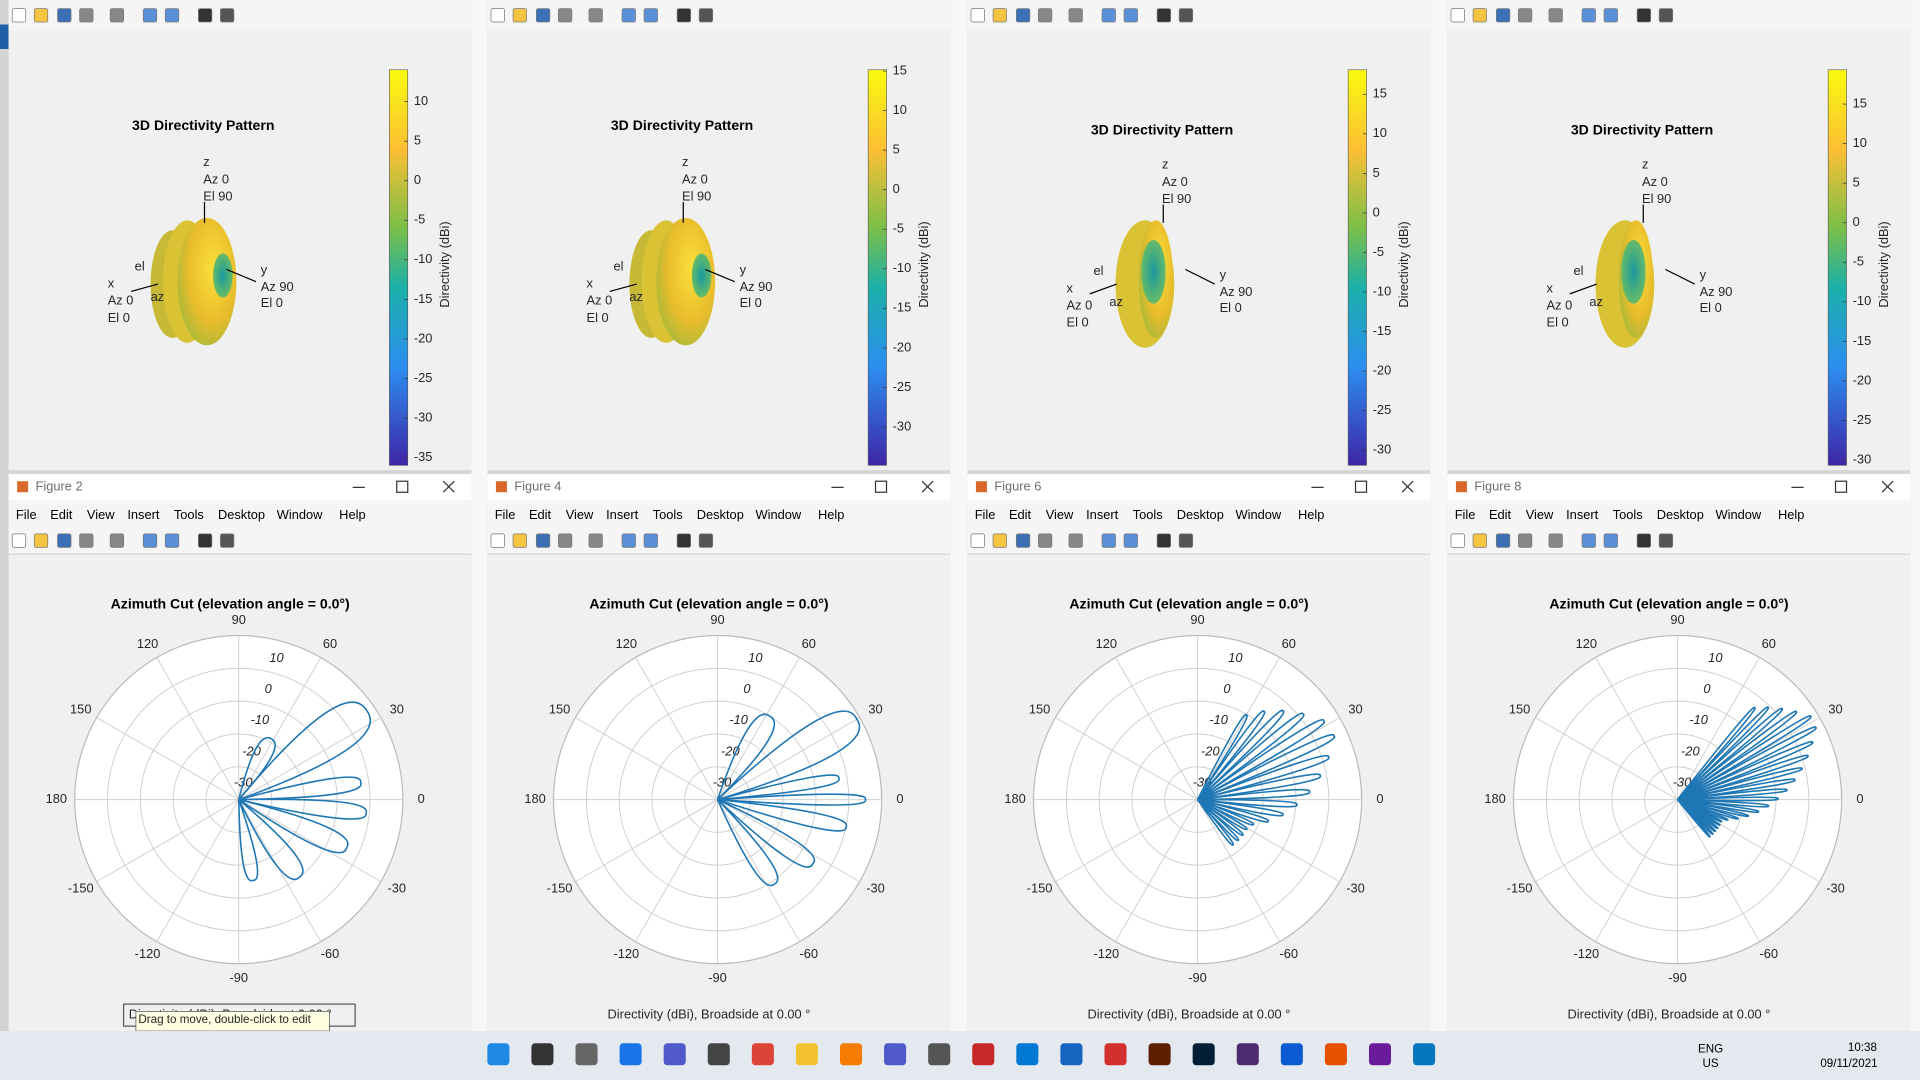  Describe the element at coordinates (1862, 1047) in the screenshot. I see `clock-time: 10:38` at that location.